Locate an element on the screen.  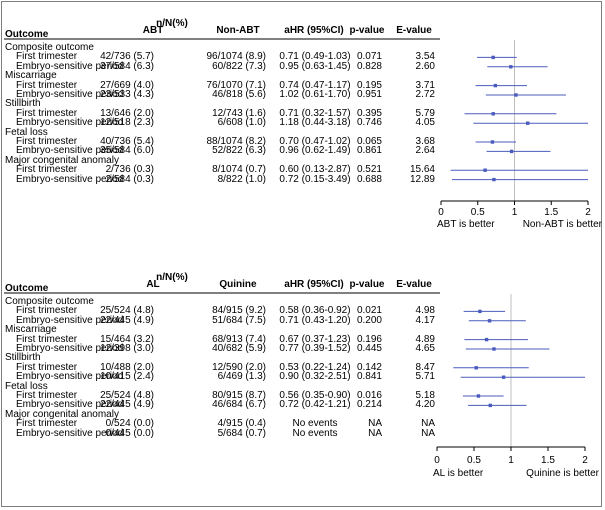
cell-group2: 8/1074 (0.7) is located at coordinates (239, 170).